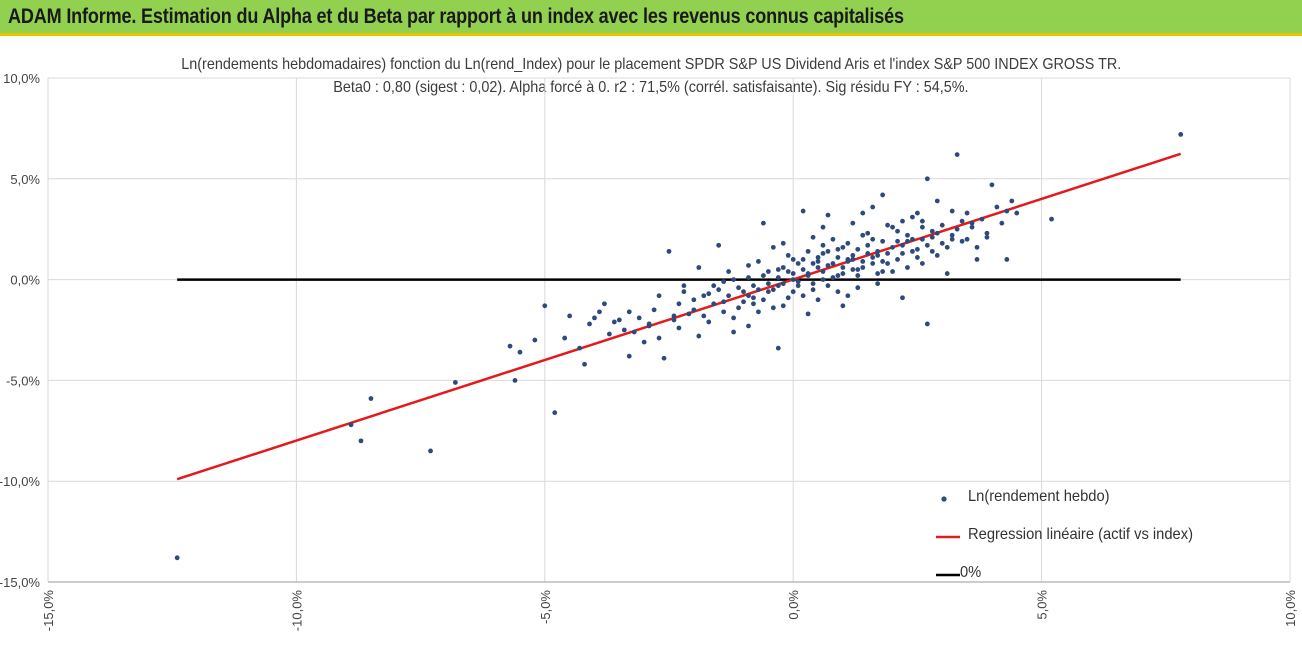 This screenshot has width=1302, height=648. Describe the element at coordinates (48, 611) in the screenshot. I see `x-tick-label: -15,0%` at that location.